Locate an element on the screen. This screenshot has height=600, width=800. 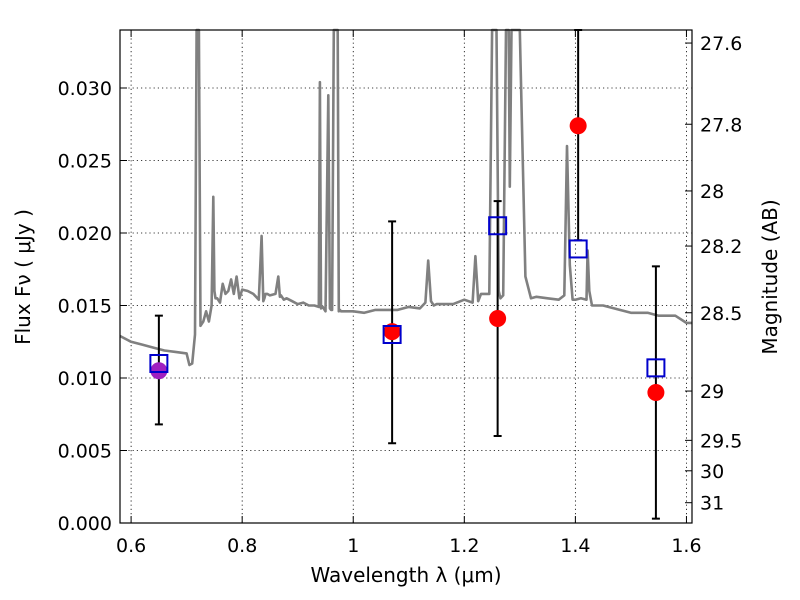
x-tick-label: 1.6 is located at coordinates (686, 546).